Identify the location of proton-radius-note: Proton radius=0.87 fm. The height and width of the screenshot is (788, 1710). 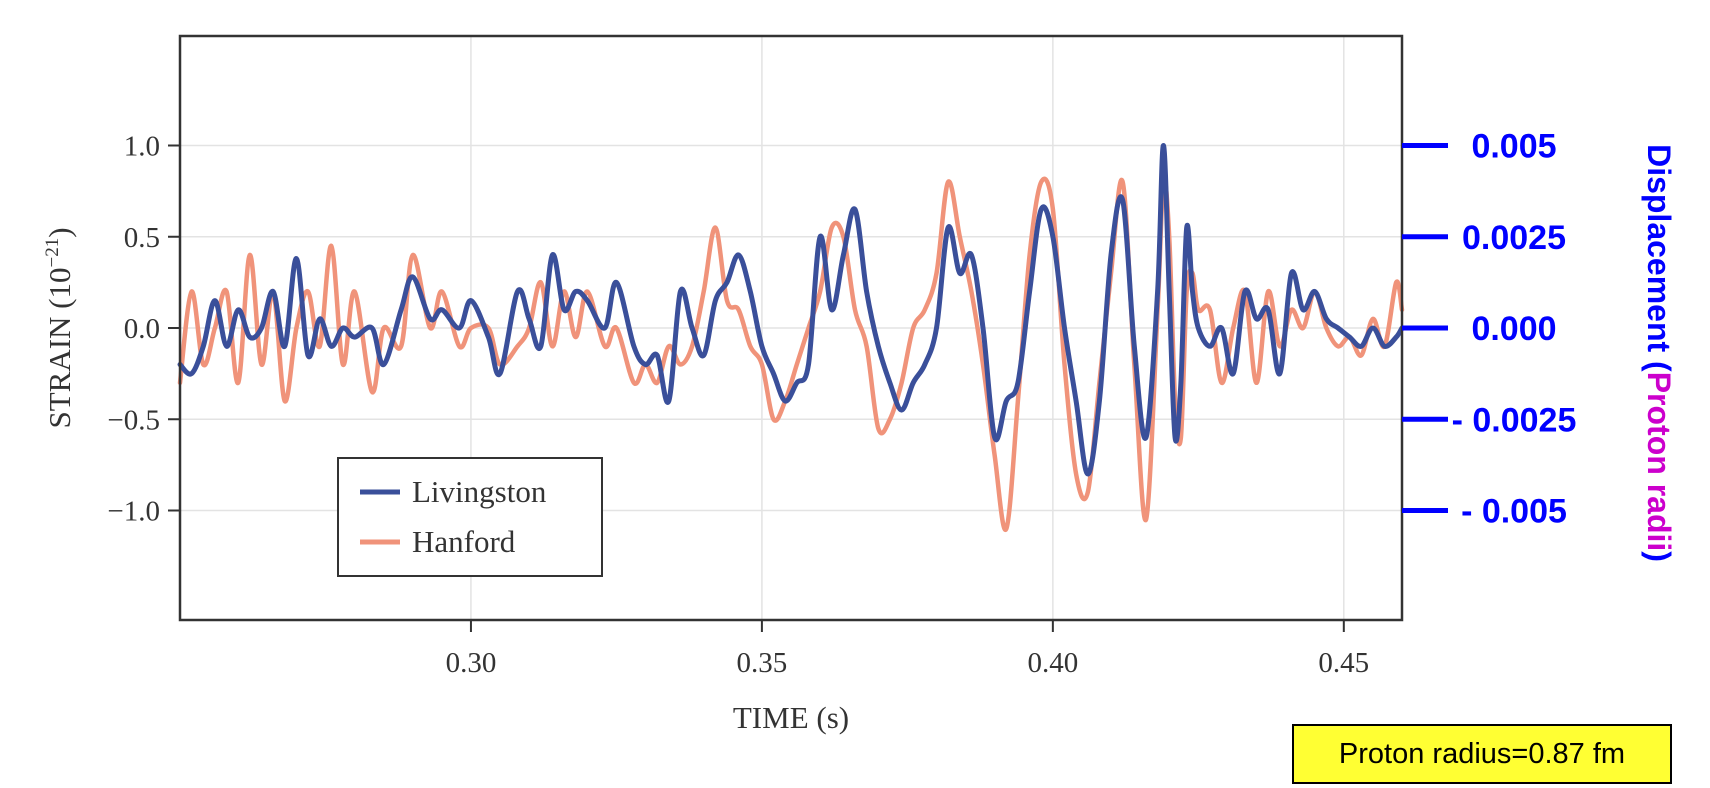
(1482, 754).